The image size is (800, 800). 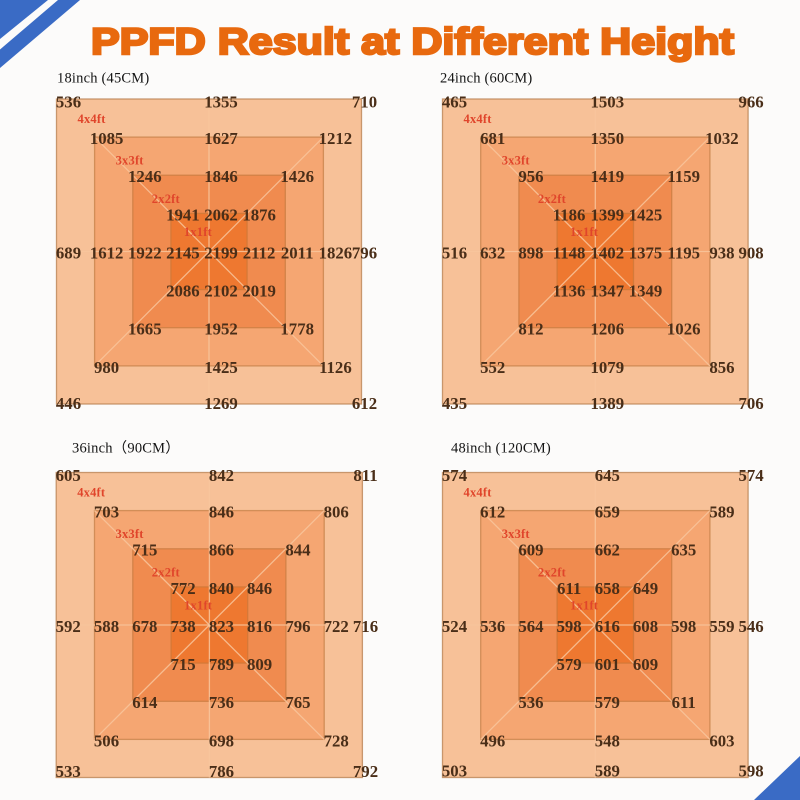 I want to click on svg-text: 738, so click(x=183, y=626).